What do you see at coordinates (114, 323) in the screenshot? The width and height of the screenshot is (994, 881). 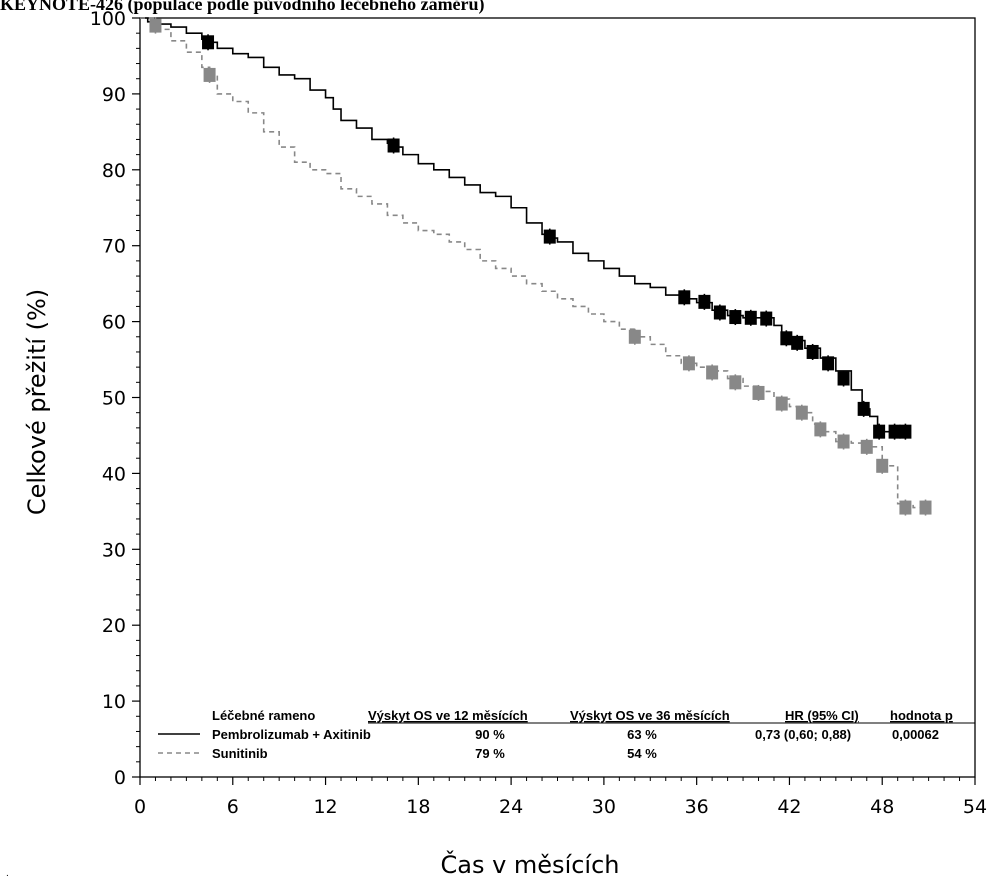 I see `y-tick-label: 60` at bounding box center [114, 323].